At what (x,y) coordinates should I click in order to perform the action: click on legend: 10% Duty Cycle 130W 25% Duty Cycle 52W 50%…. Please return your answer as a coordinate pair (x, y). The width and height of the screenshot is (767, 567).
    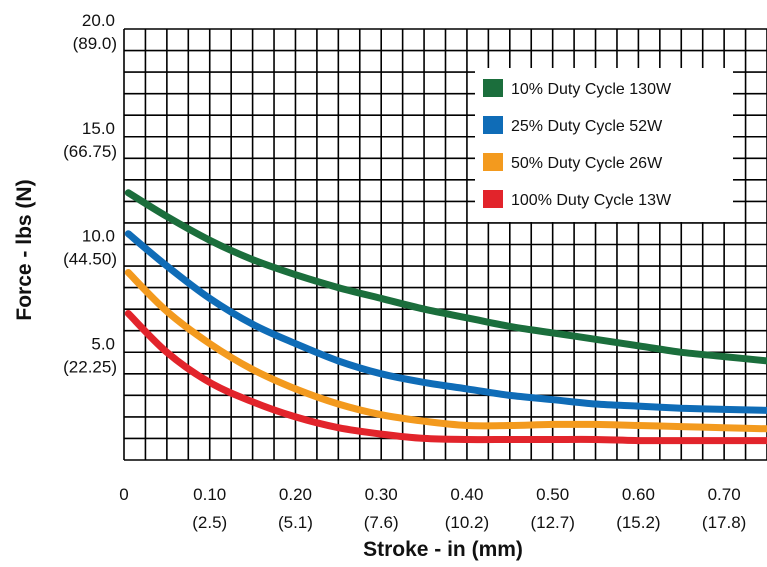
    Looking at the image, I should click on (604, 145).